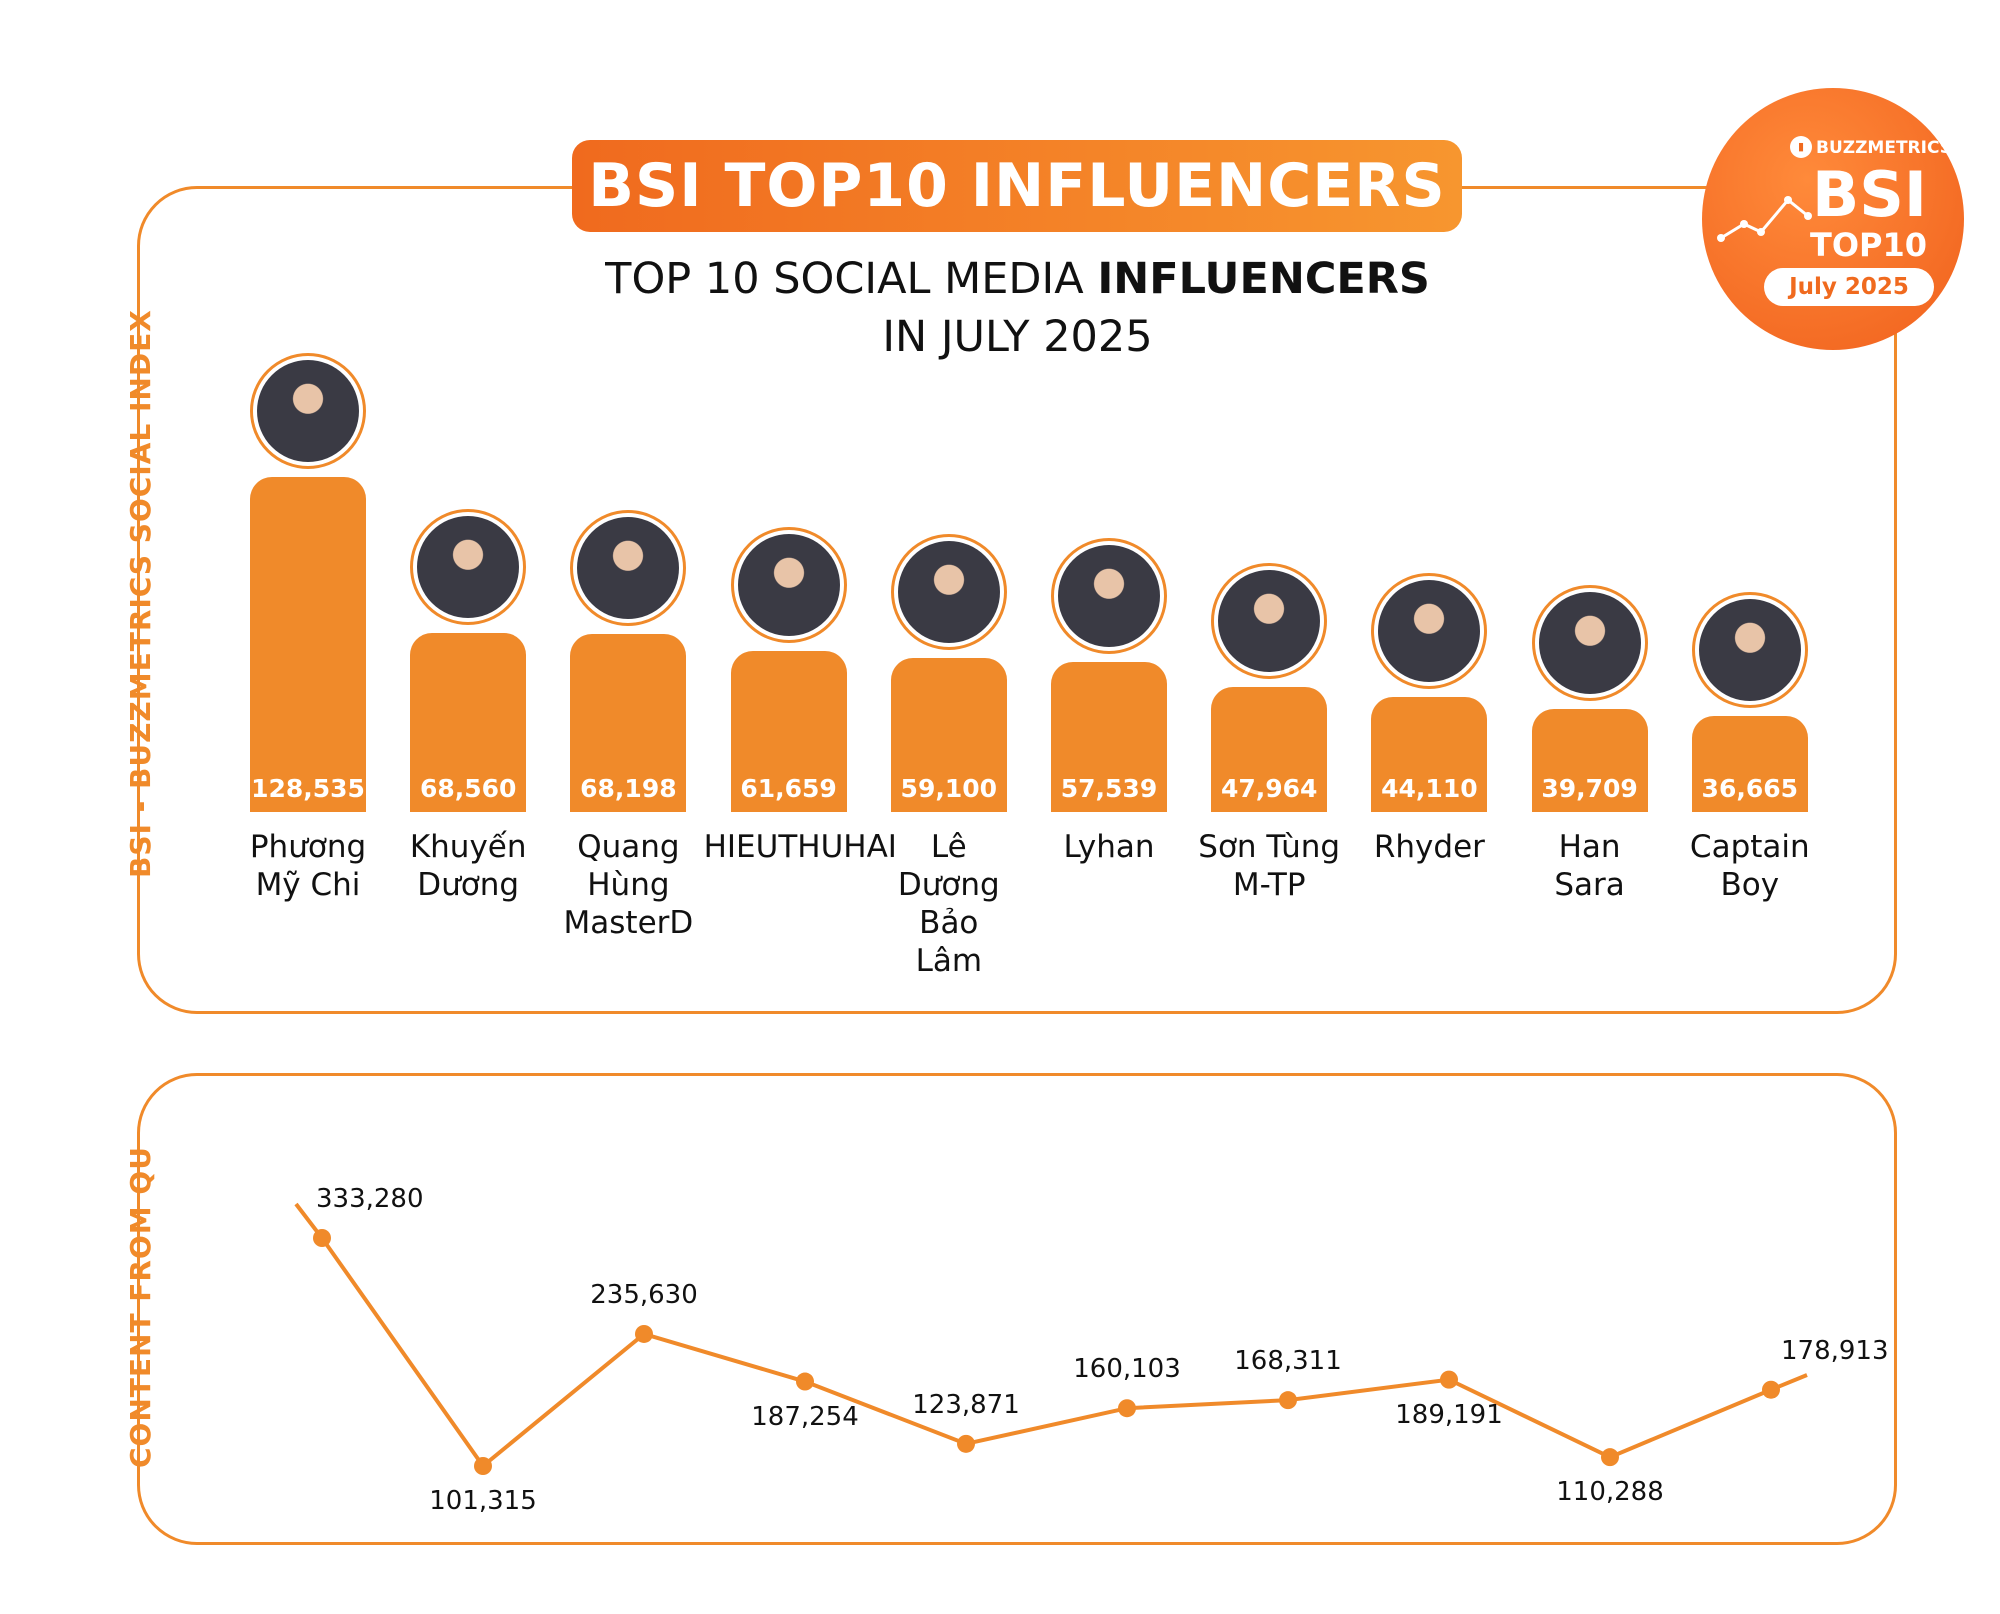 The width and height of the screenshot is (2000, 1614). Describe the element at coordinates (1750, 866) in the screenshot. I see `category-label: Captain Boy` at that location.